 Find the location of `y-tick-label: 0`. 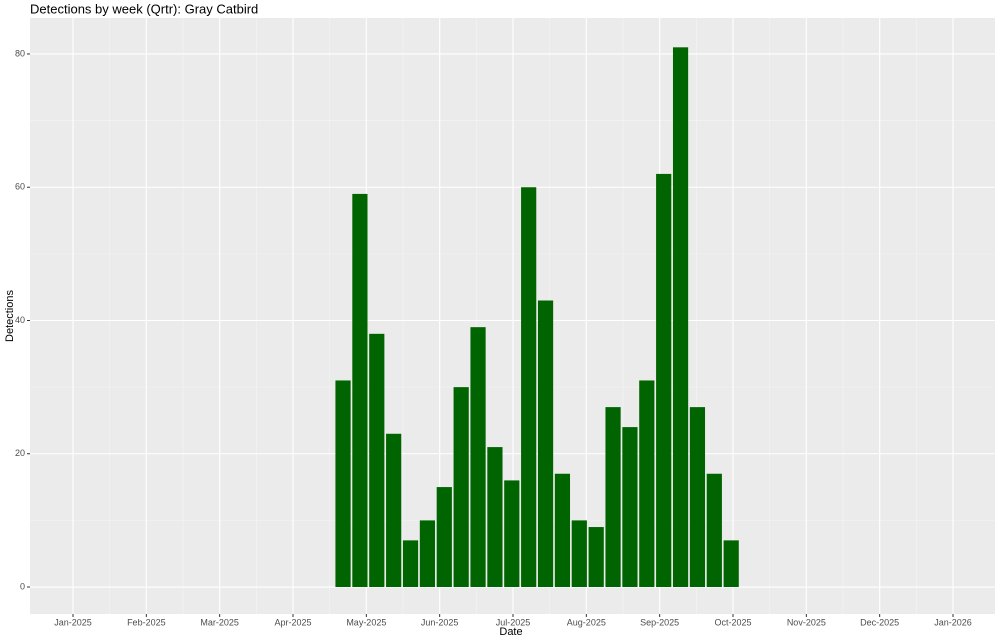

y-tick-label: 0 is located at coordinates (22, 586).